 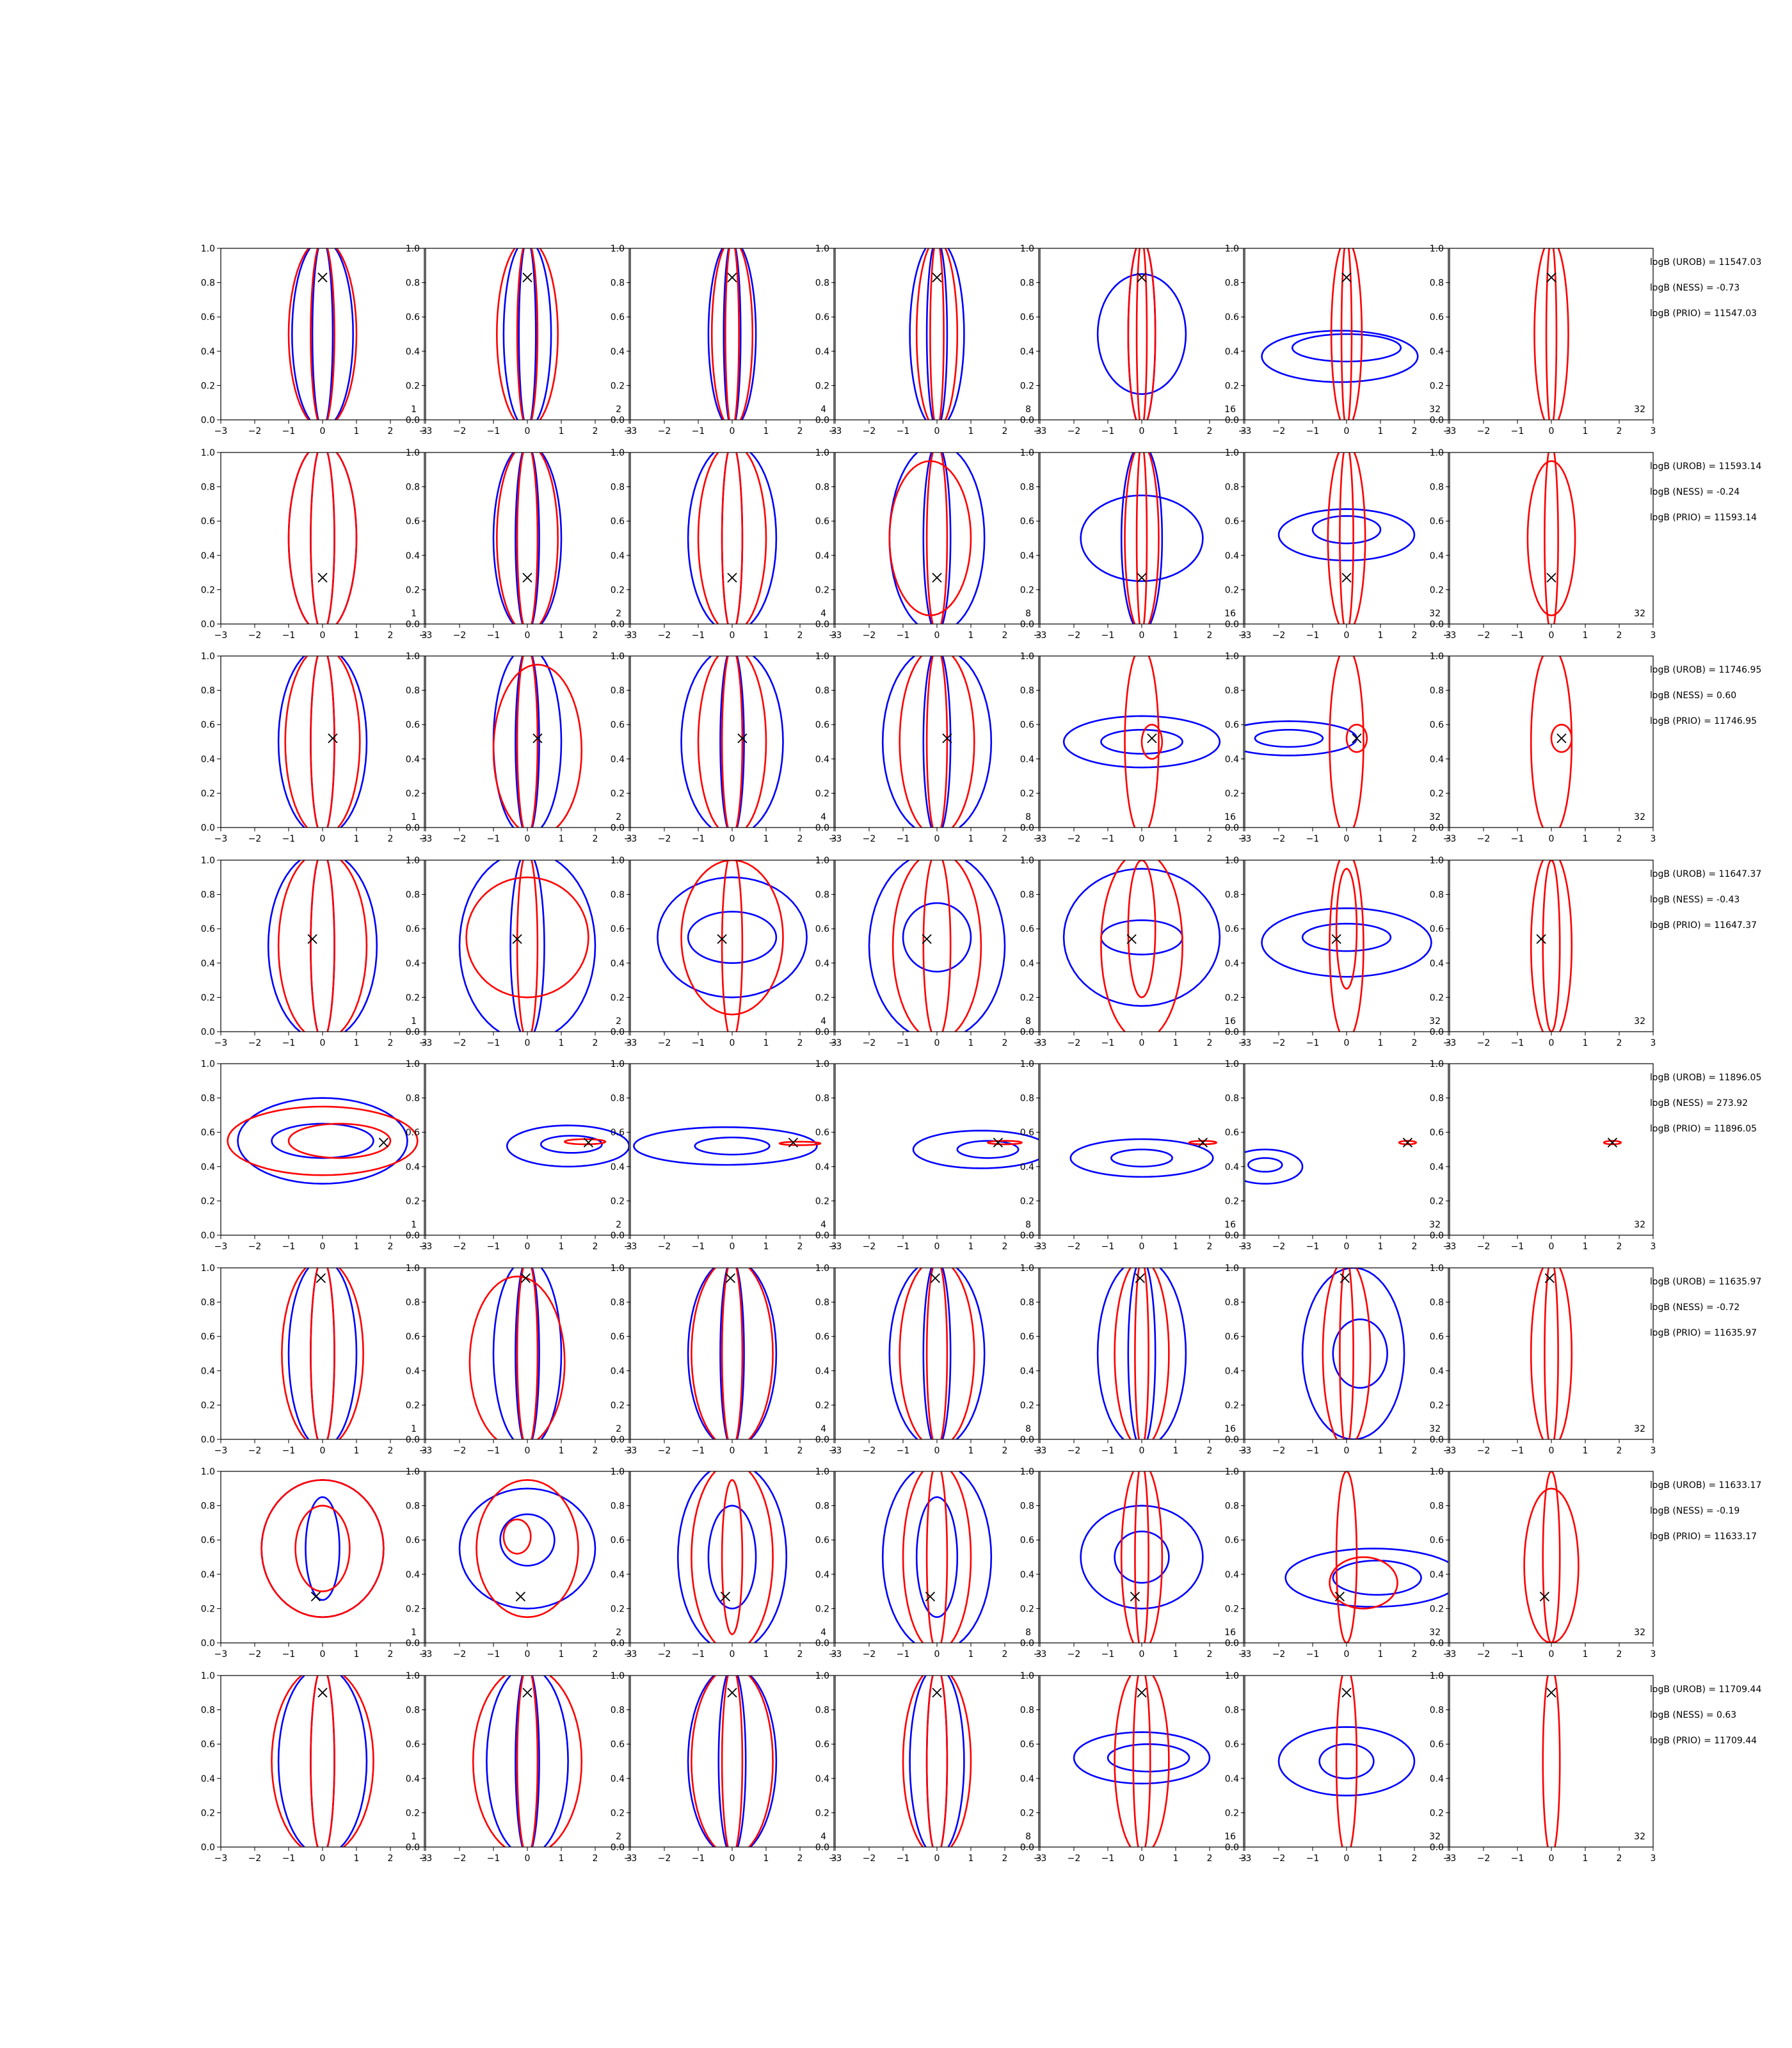 What do you see at coordinates (1027, 625) in the screenshot?
I see `y-tick-label: 0.0` at bounding box center [1027, 625].